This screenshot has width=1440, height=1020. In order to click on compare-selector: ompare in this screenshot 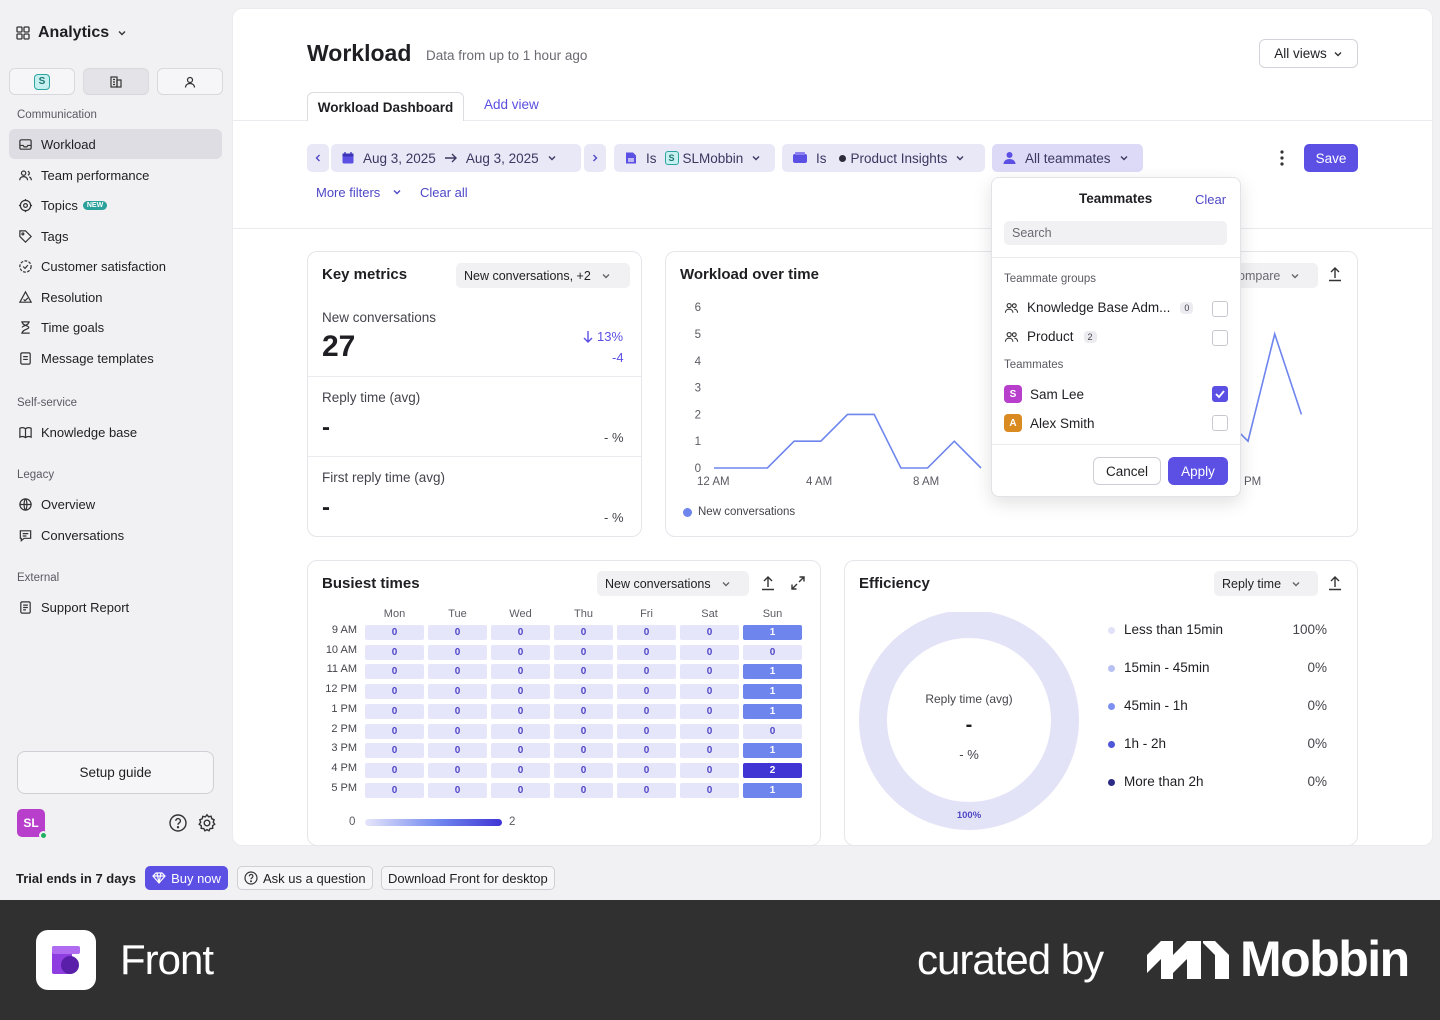, I will do `click(1274, 275)`.